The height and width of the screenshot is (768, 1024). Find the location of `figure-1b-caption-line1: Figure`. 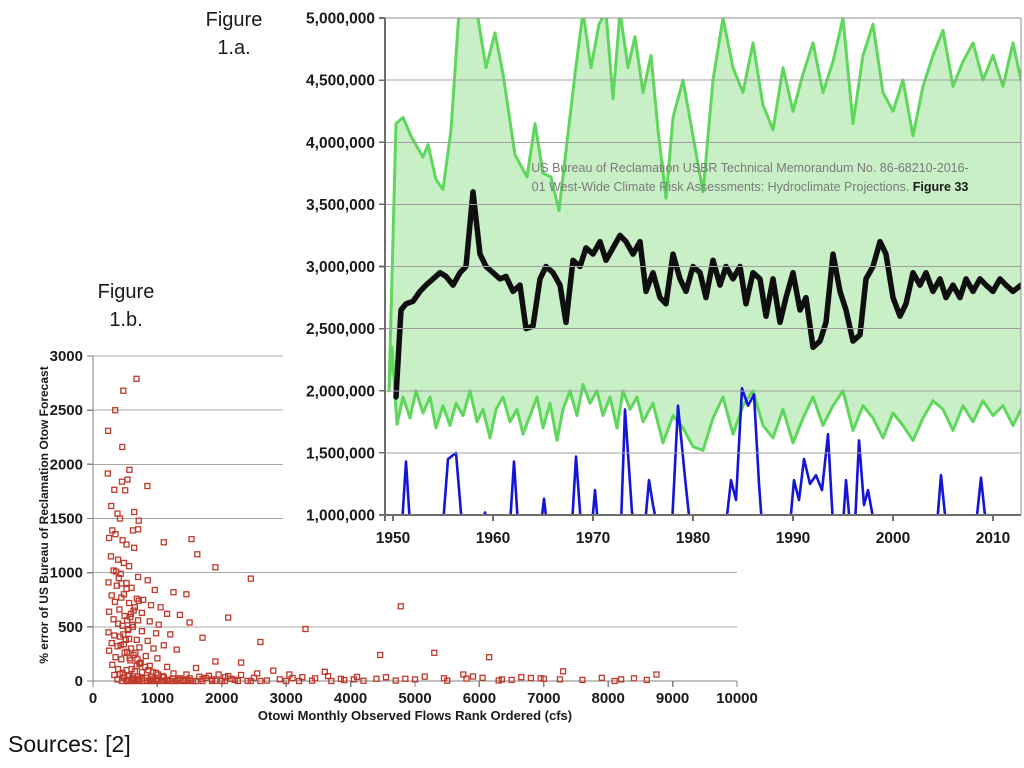

figure-1b-caption-line1: Figure is located at coordinates (126, 292).